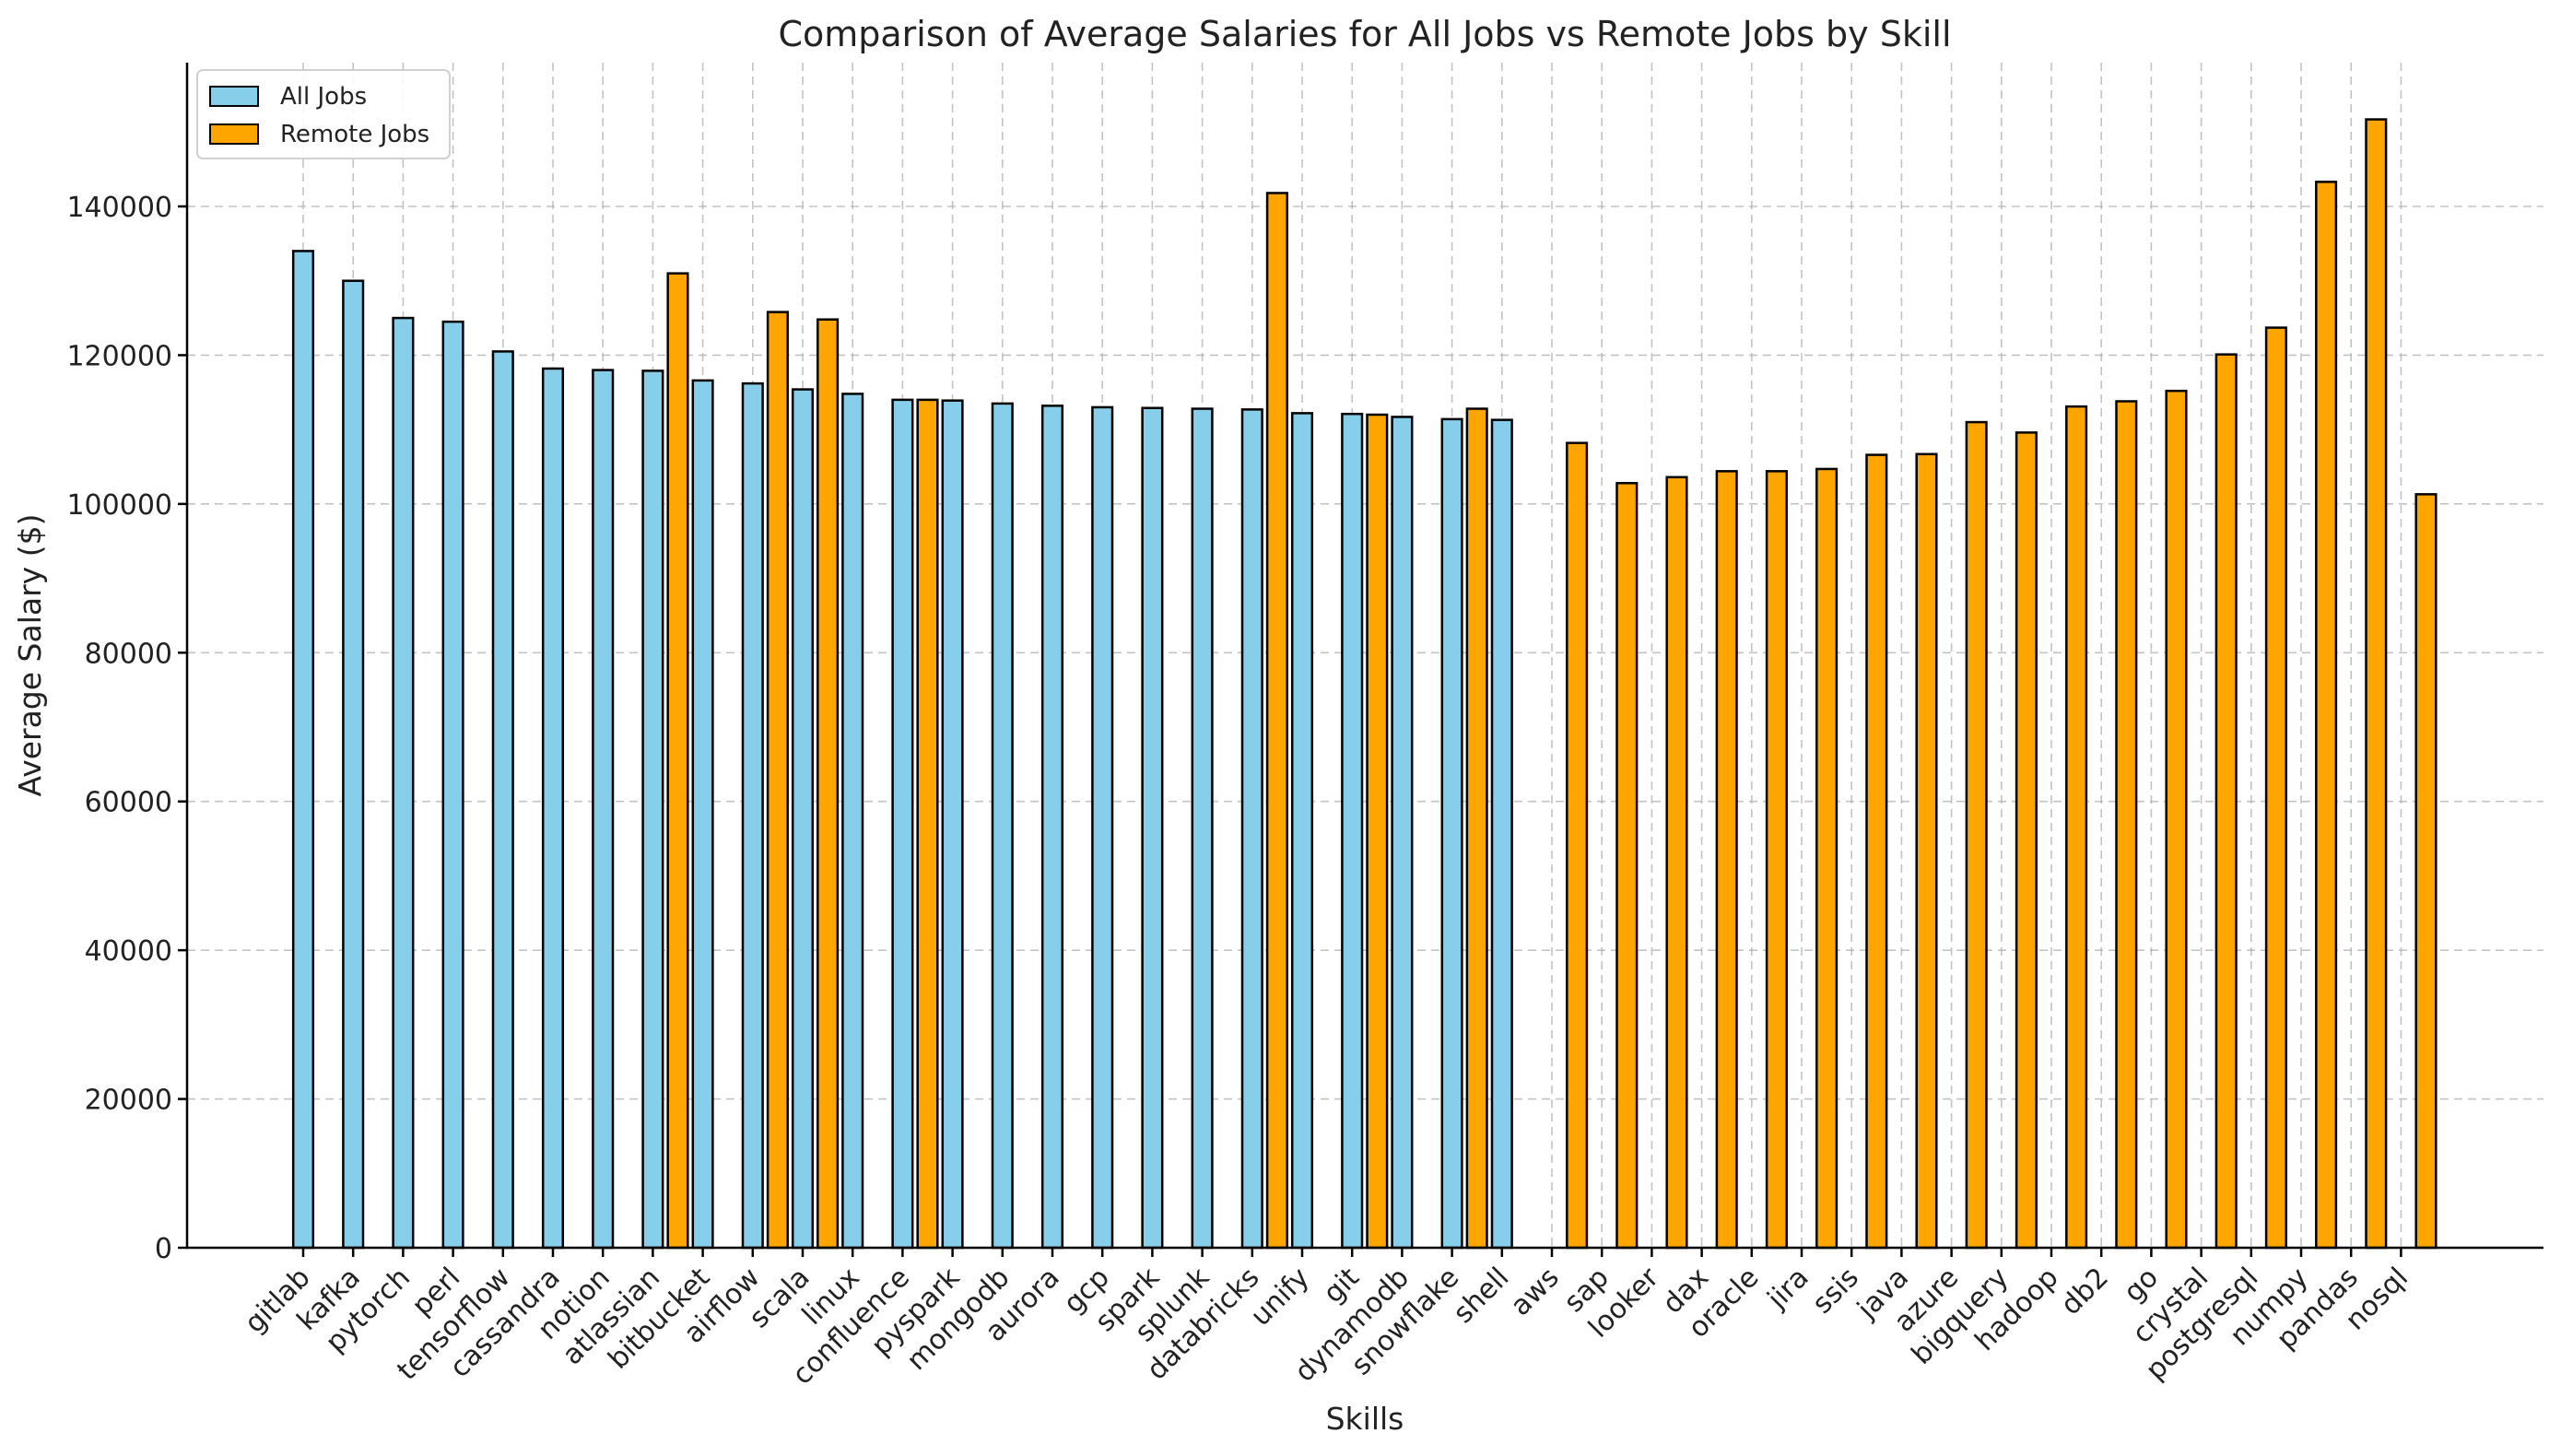  I want to click on y-tick-label: 60000, so click(128, 803).